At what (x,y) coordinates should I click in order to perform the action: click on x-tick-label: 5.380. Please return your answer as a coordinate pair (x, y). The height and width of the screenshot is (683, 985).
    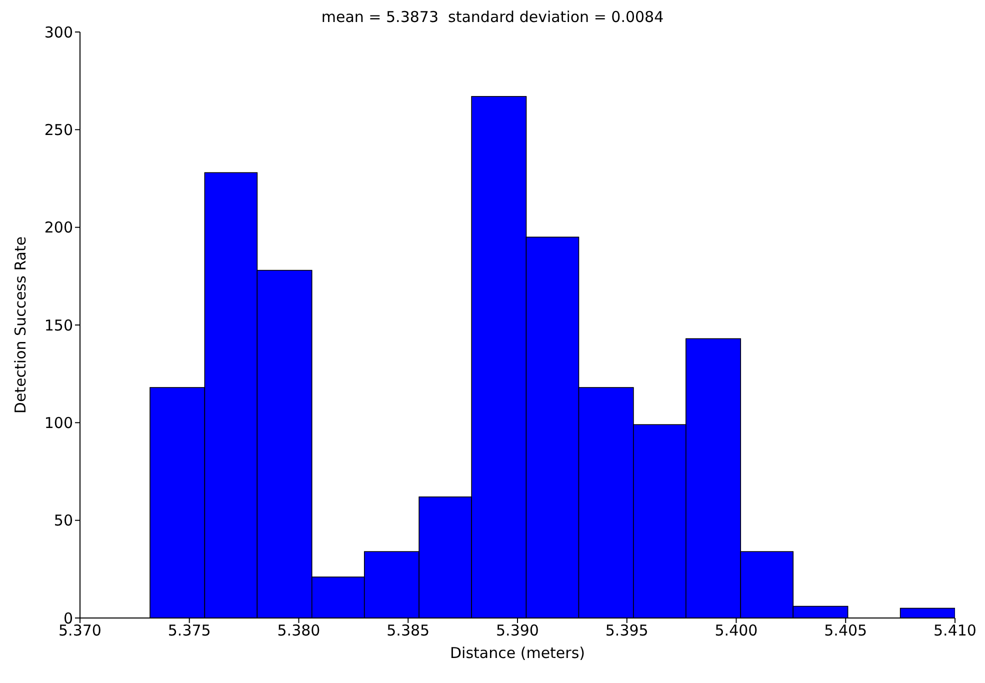
    Looking at the image, I should click on (298, 631).